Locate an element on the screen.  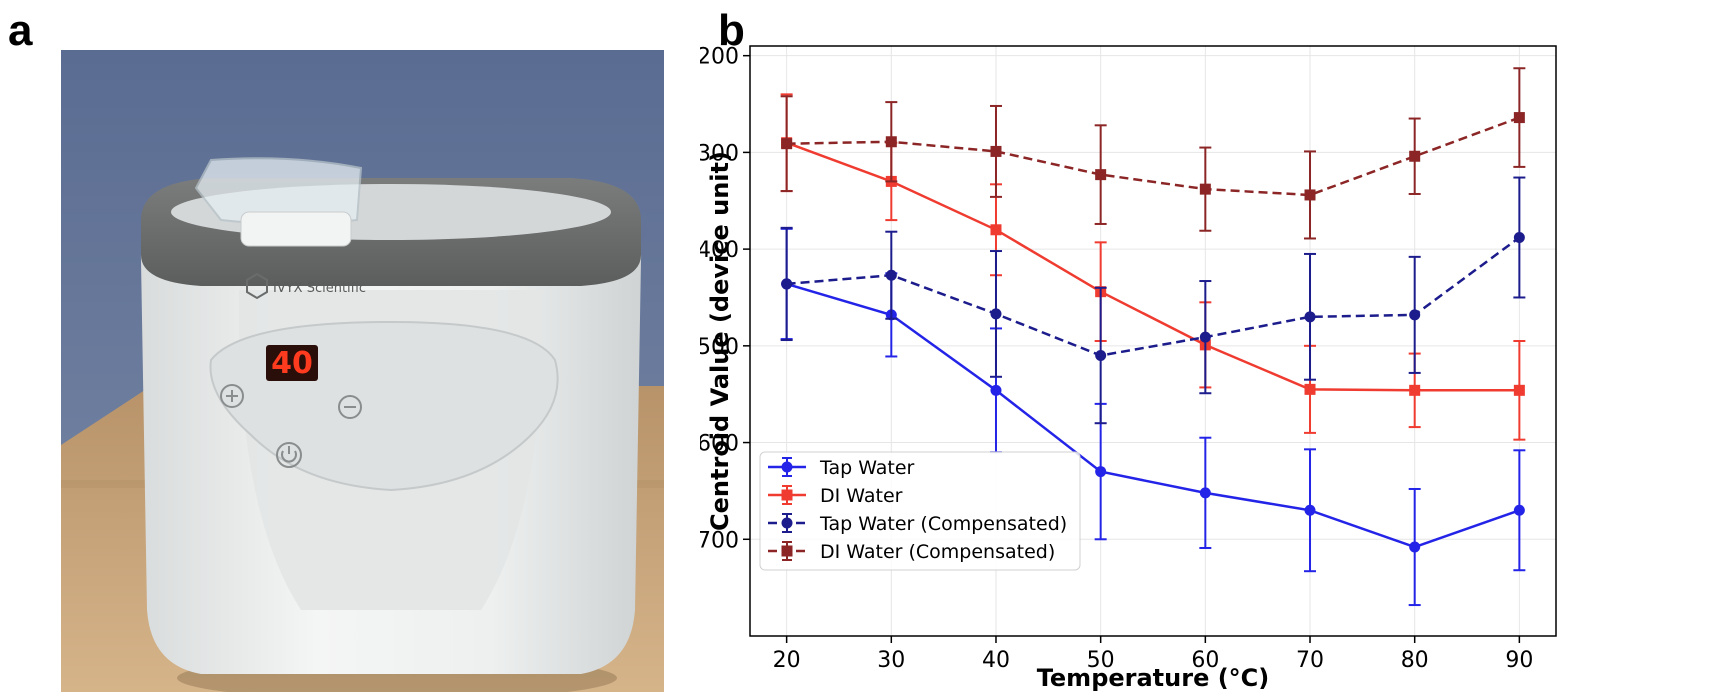
panel-label-a: a is located at coordinates (20, 30).